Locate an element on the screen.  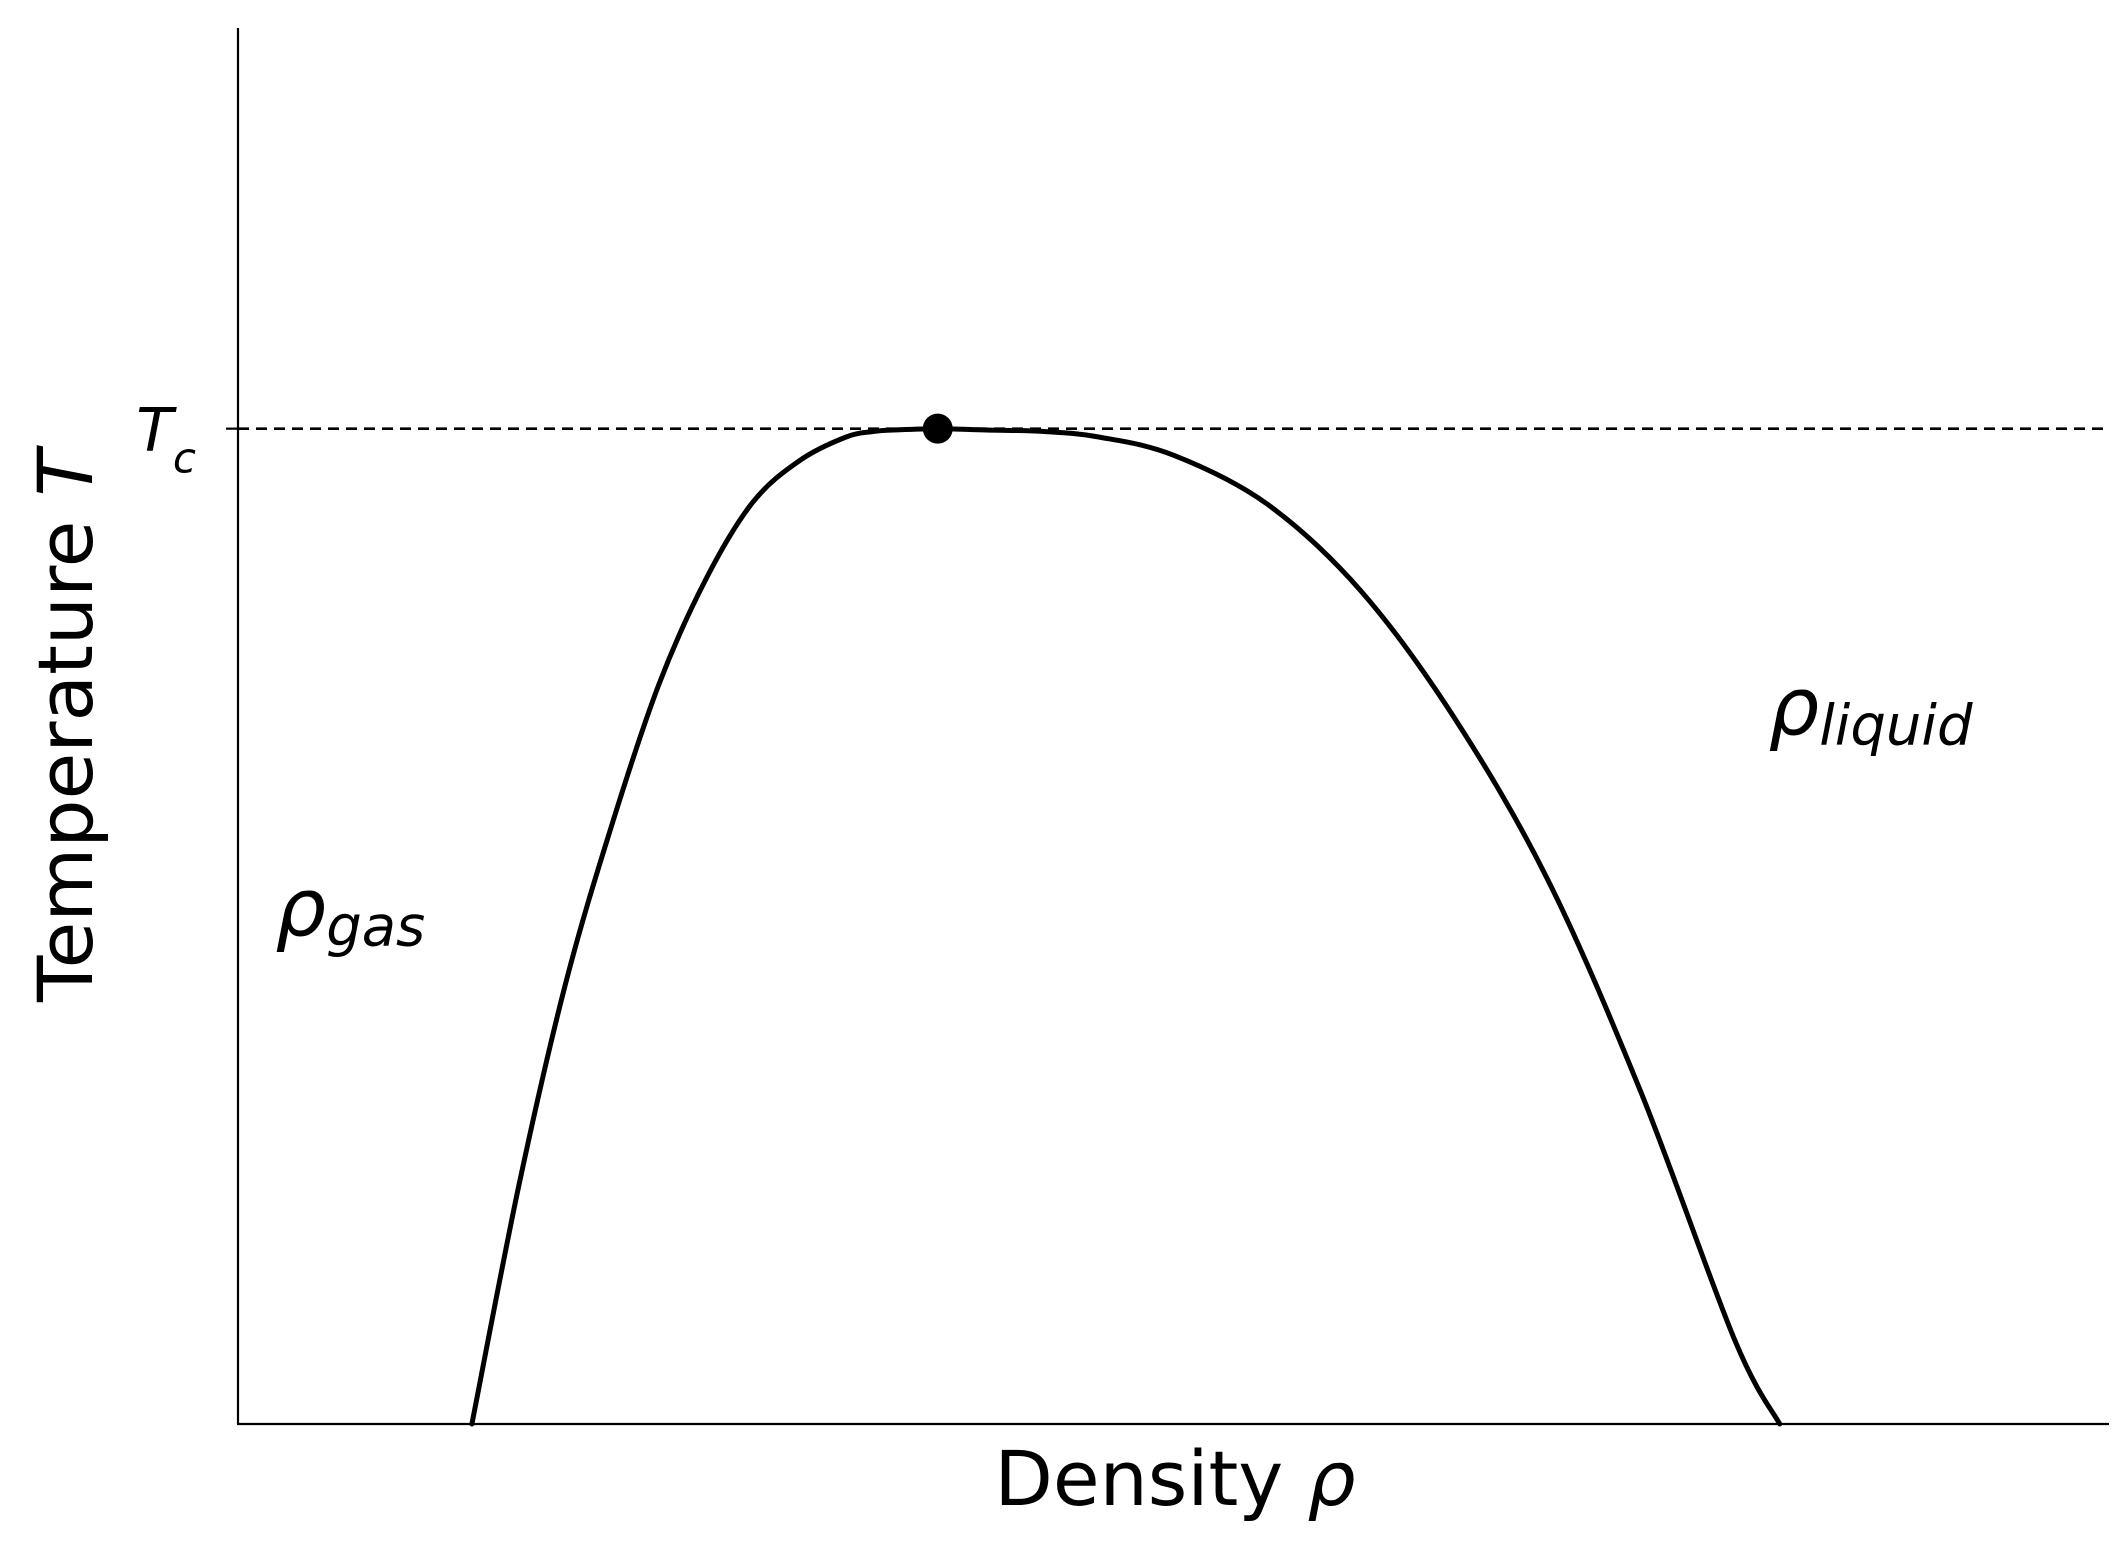
y-axis-label-text: Temperature is located at coordinates (65, 749).